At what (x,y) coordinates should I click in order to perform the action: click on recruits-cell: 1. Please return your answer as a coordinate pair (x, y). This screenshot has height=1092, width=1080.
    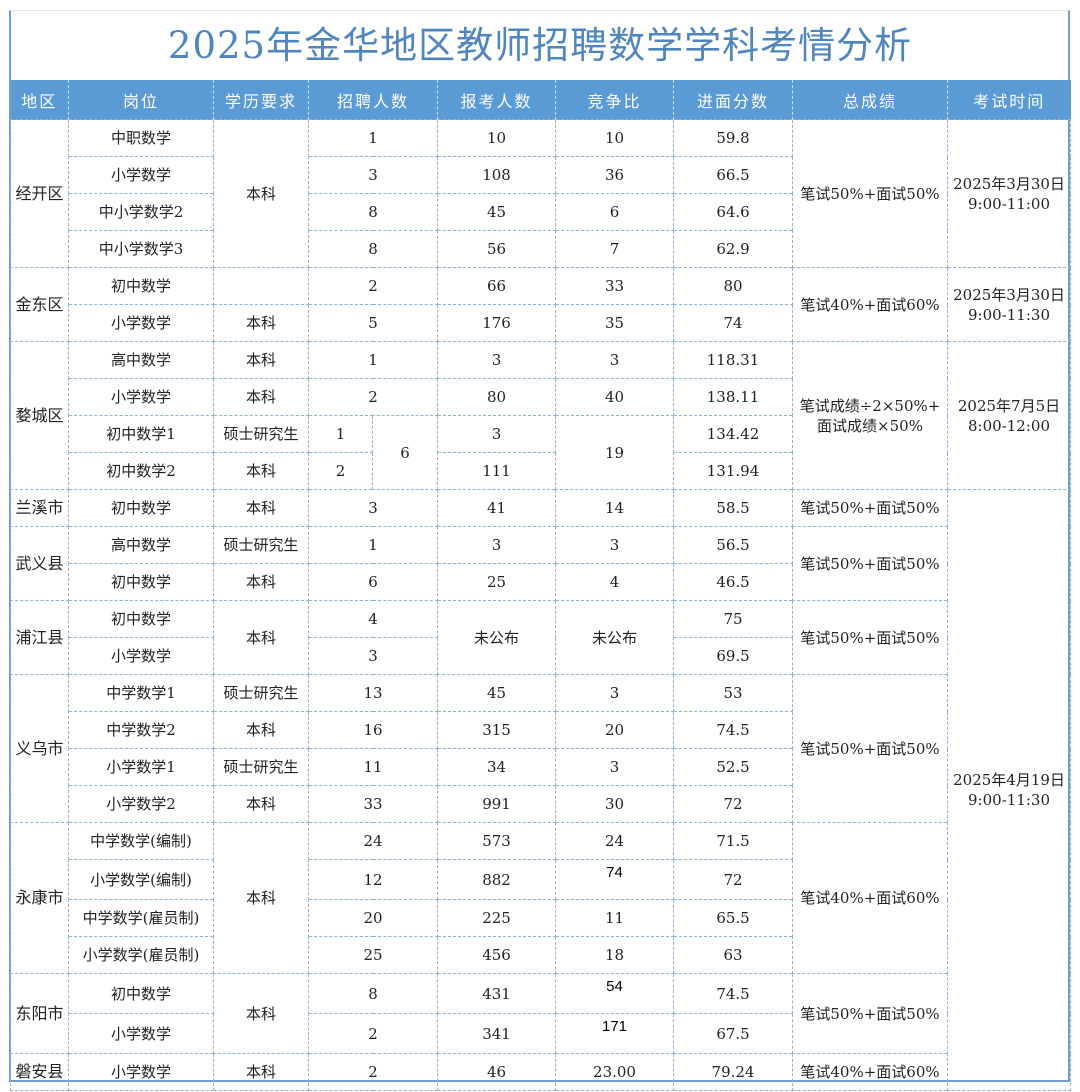
    Looking at the image, I should click on (340, 434).